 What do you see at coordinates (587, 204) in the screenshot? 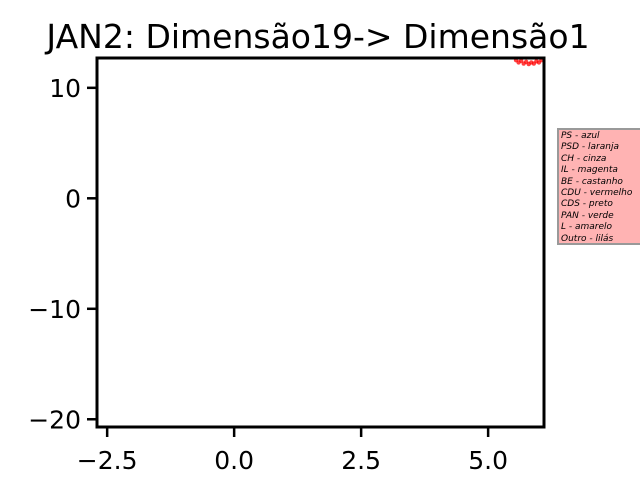
I see `legend-entry-cds: CDS - preto` at bounding box center [587, 204].